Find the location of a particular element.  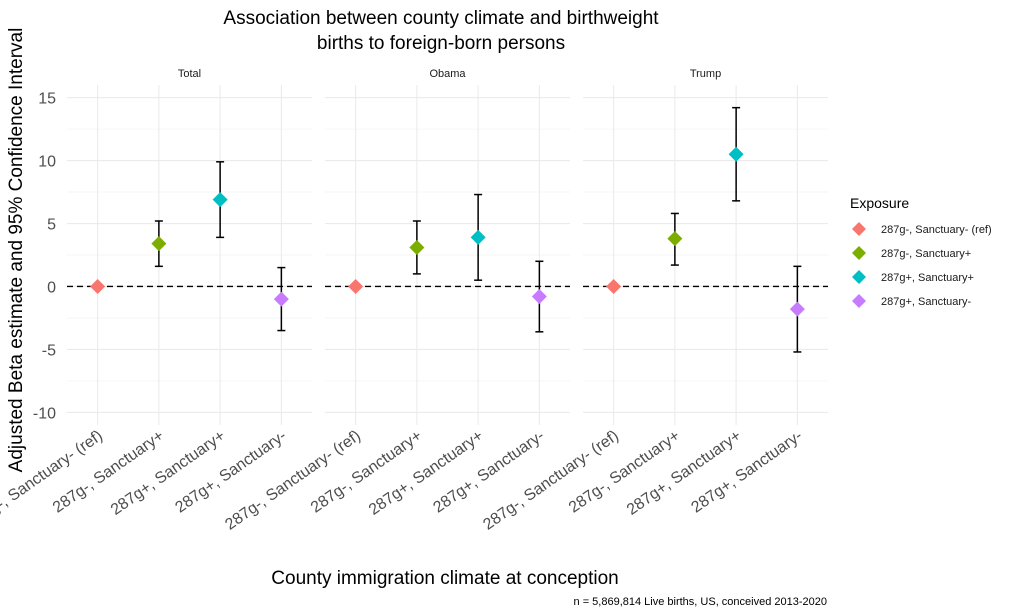

facet-strip-label: Obama is located at coordinates (447, 74).